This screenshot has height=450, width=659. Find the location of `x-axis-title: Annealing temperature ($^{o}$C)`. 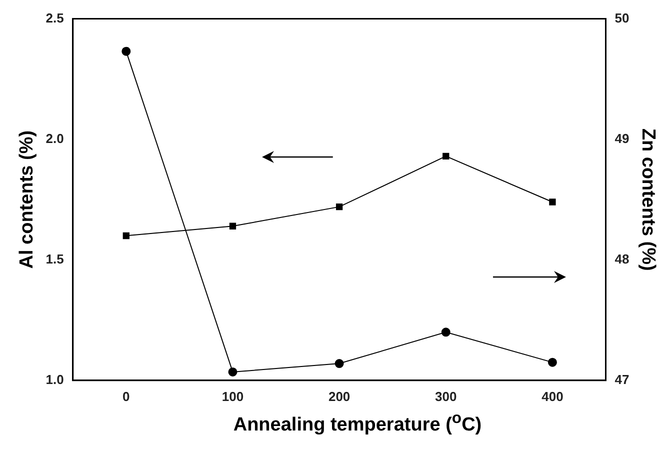

x-axis-title: Annealing temperature ($^{o}$C) is located at coordinates (357, 423).